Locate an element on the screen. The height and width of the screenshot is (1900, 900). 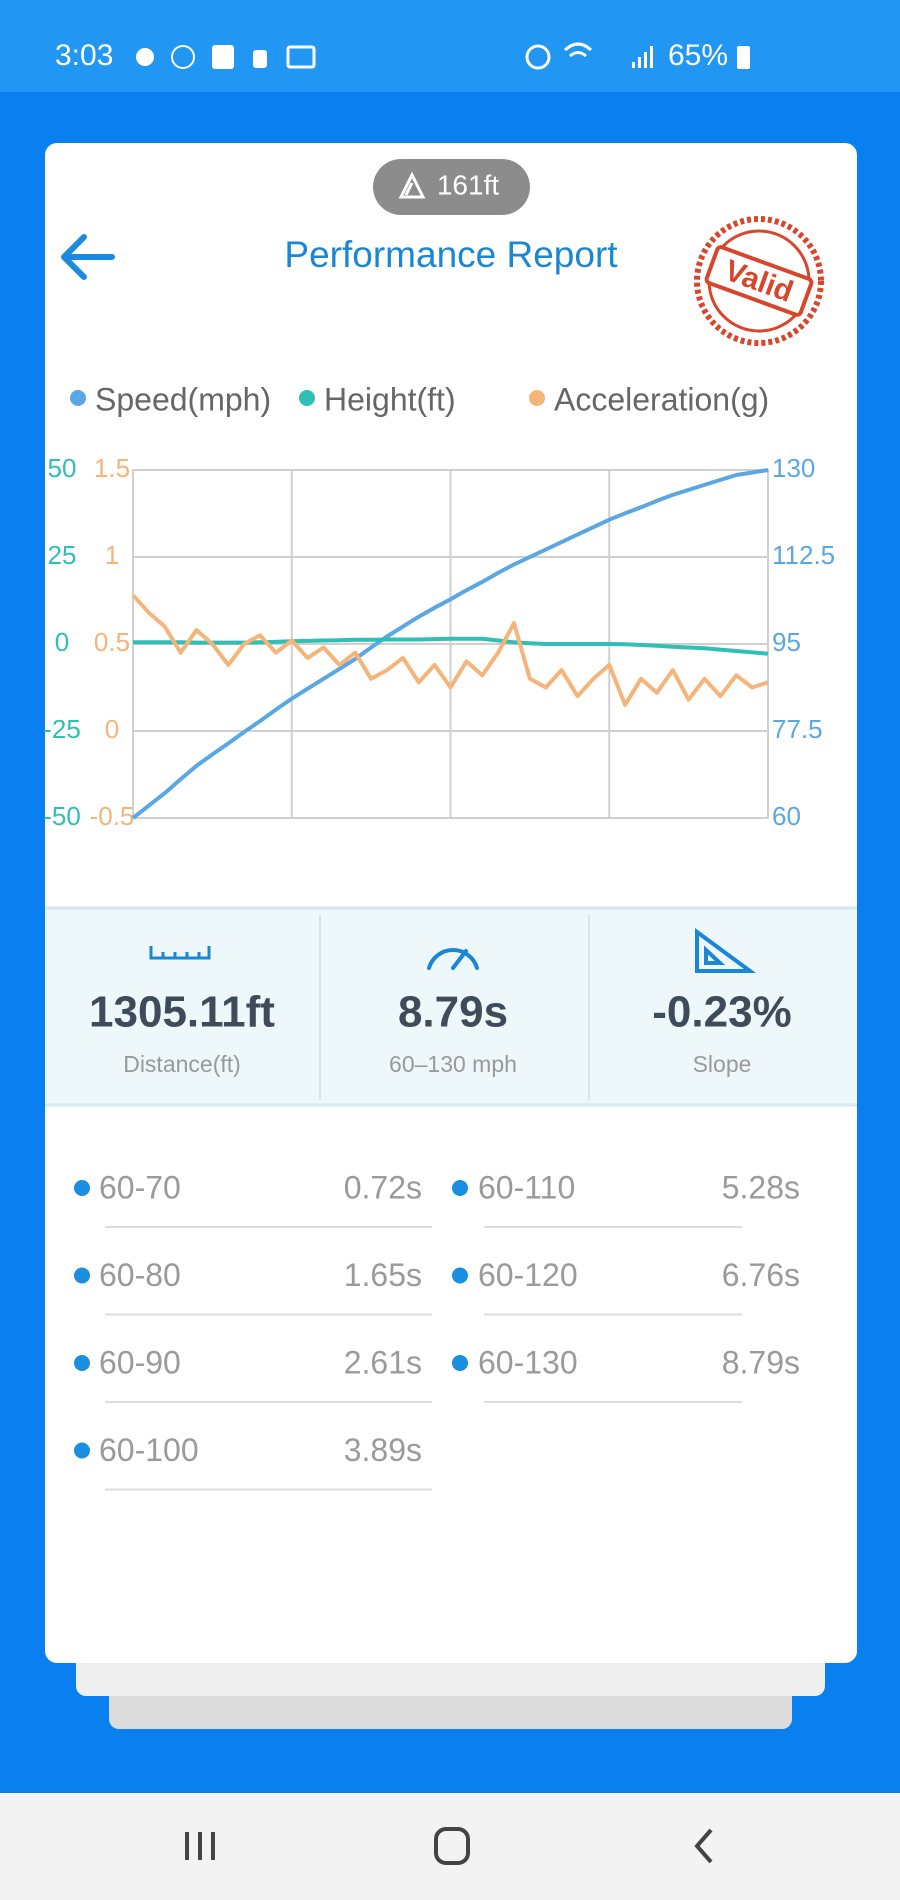
stat-value: 8.79s is located at coordinates (453, 1012).